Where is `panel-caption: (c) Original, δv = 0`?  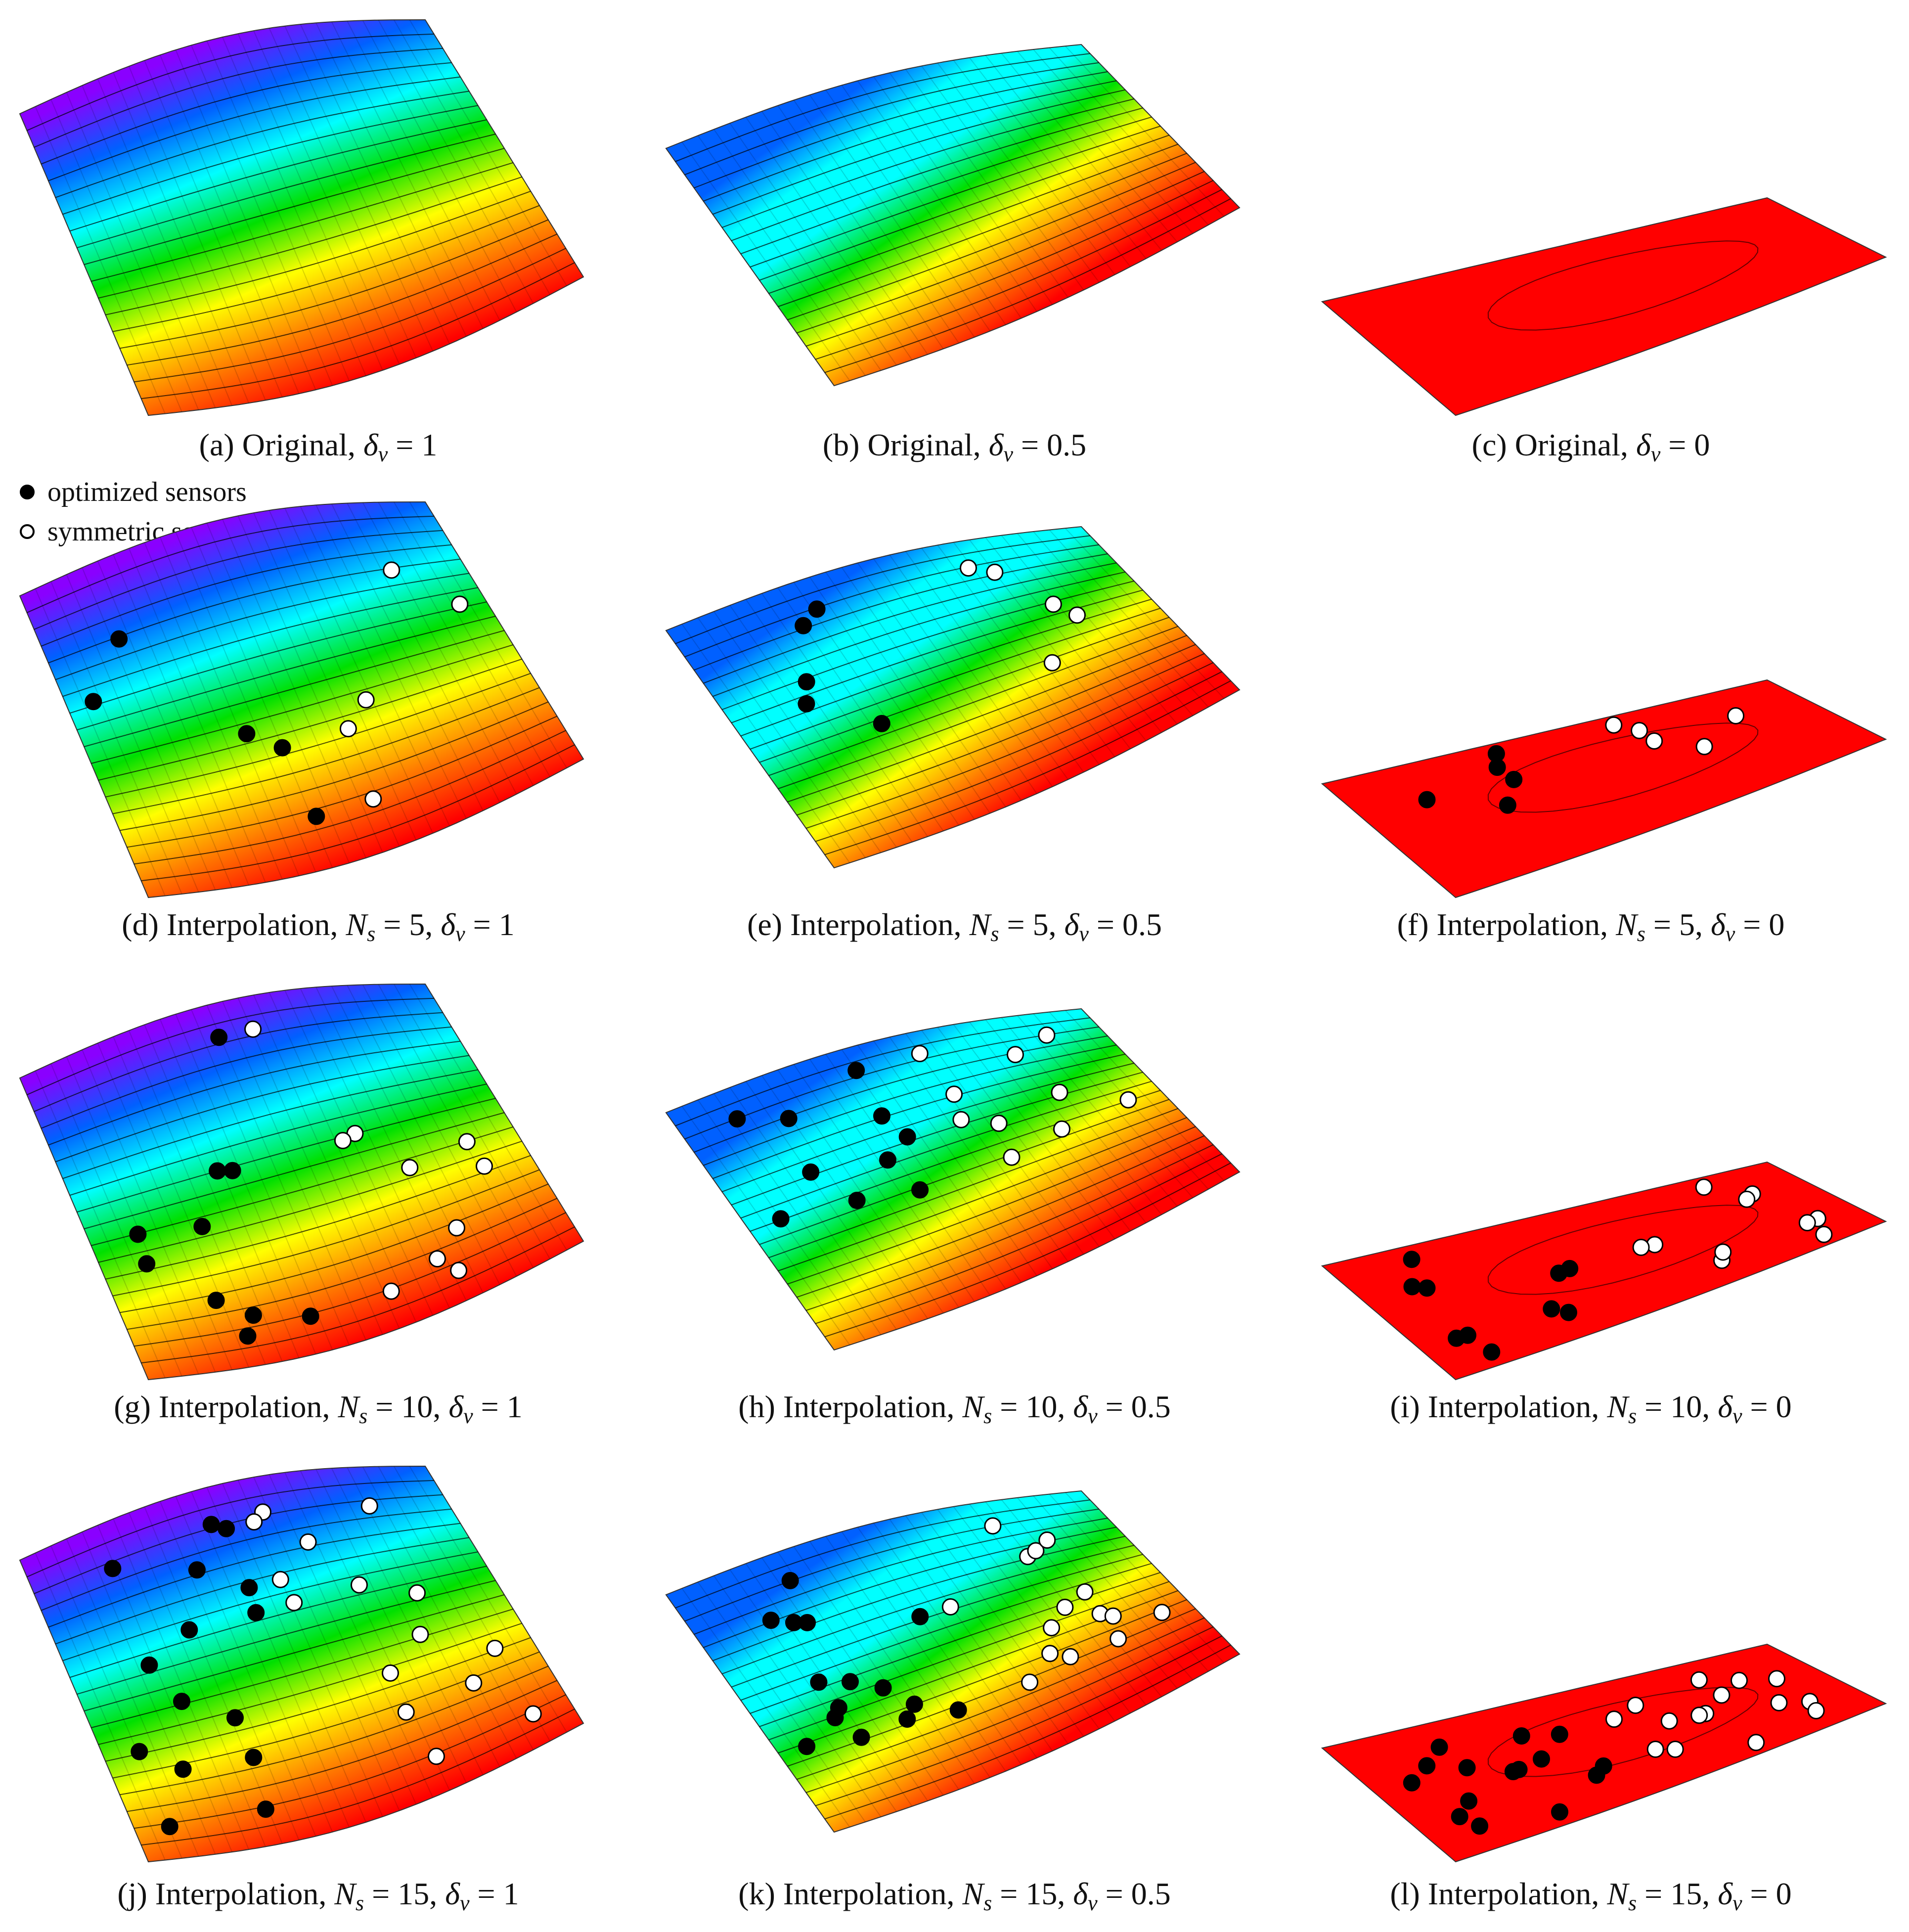
panel-caption: (c) Original, δv = 0 is located at coordinates (1590, 446).